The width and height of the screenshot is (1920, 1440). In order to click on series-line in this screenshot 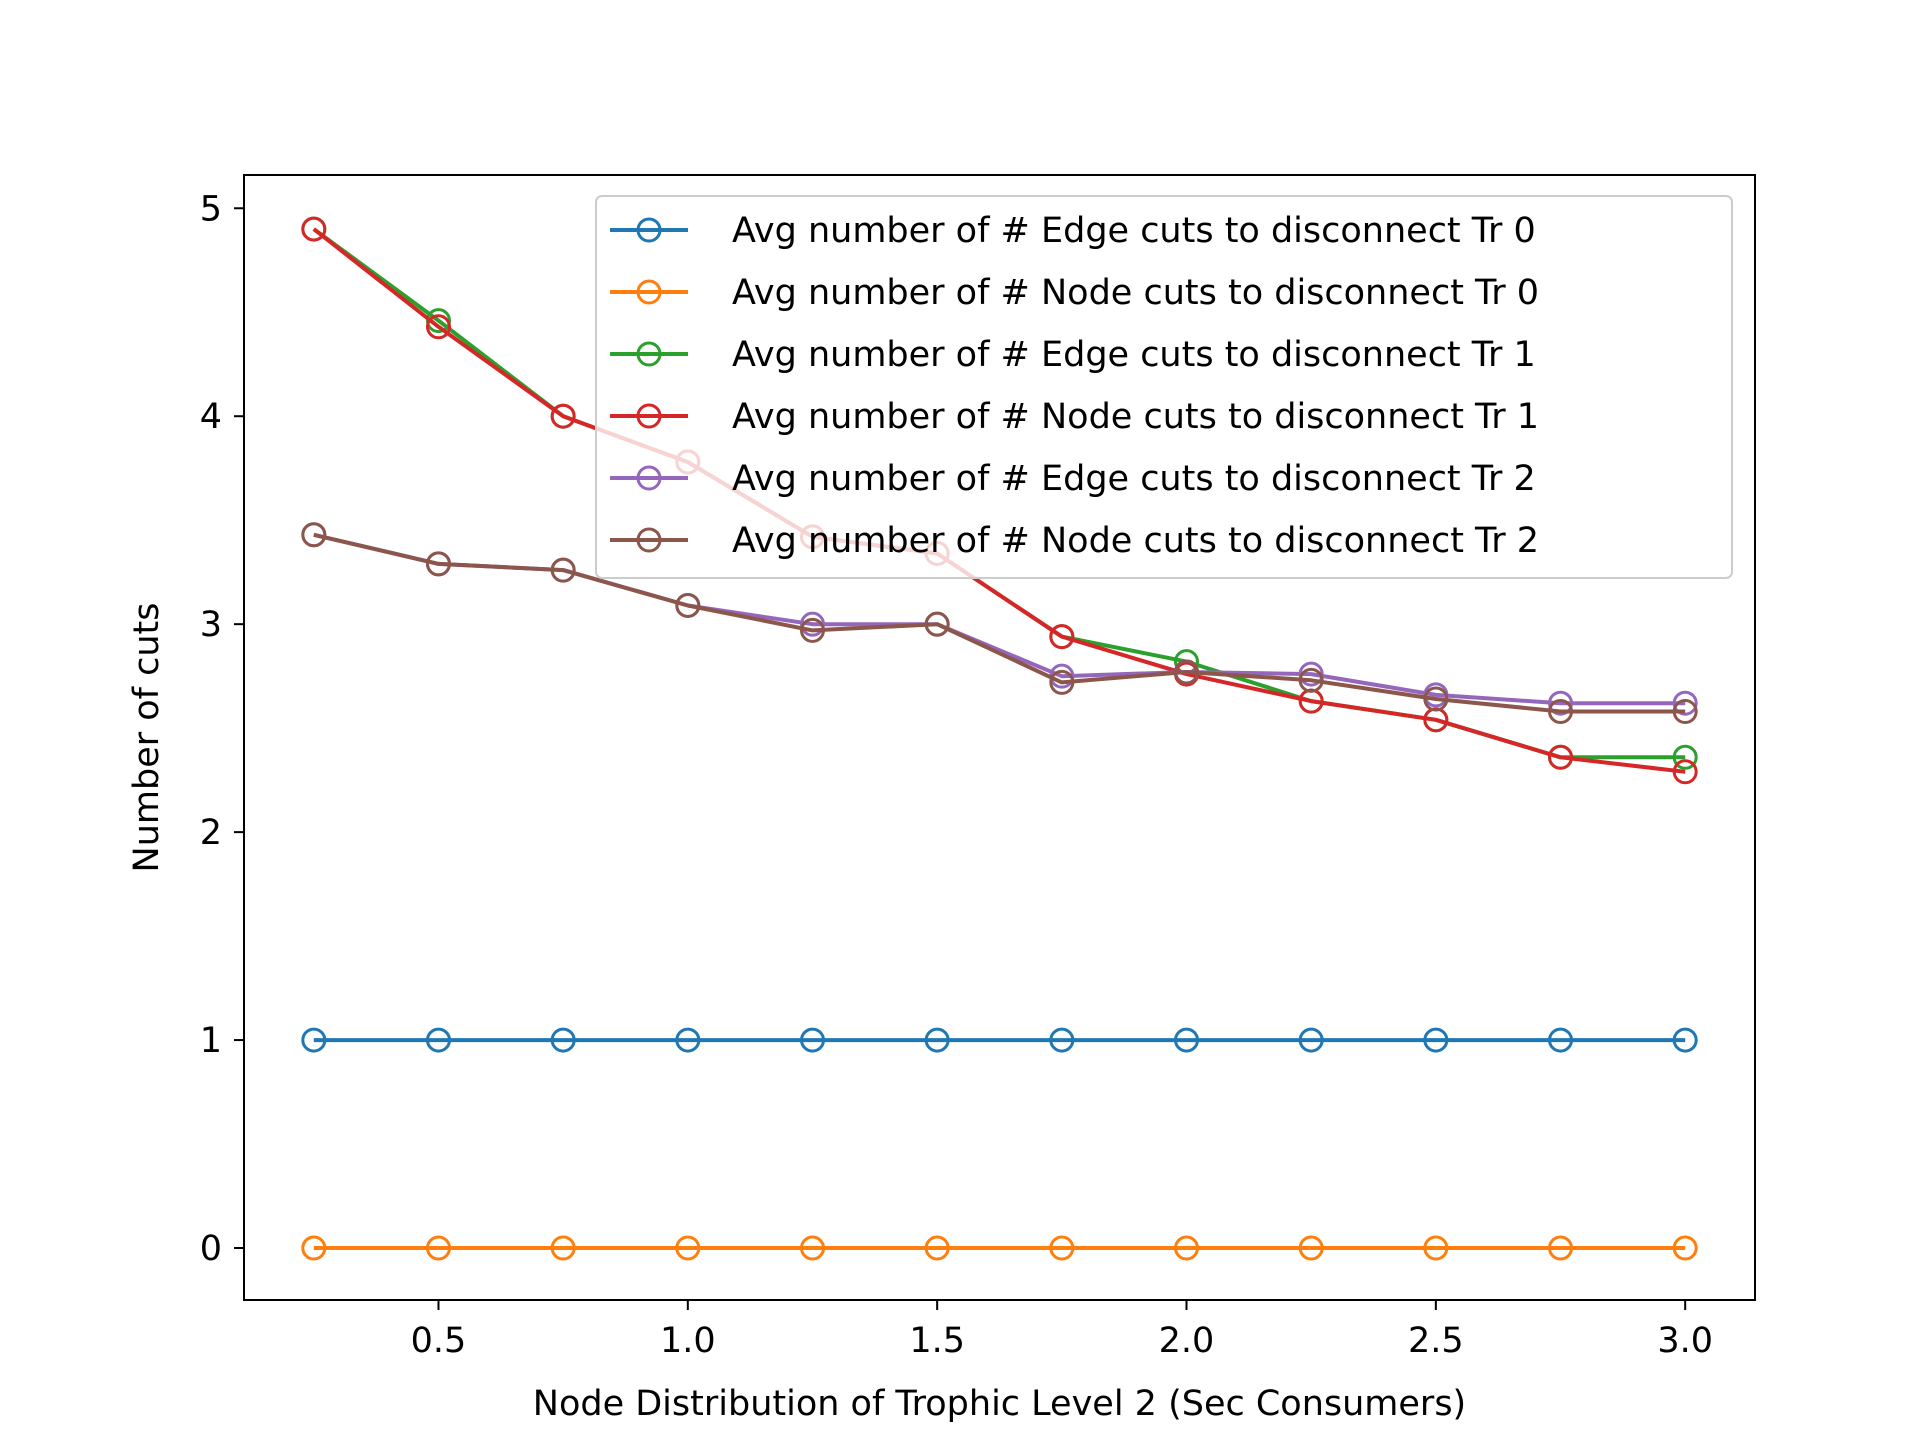, I will do `click(999, 623)`.